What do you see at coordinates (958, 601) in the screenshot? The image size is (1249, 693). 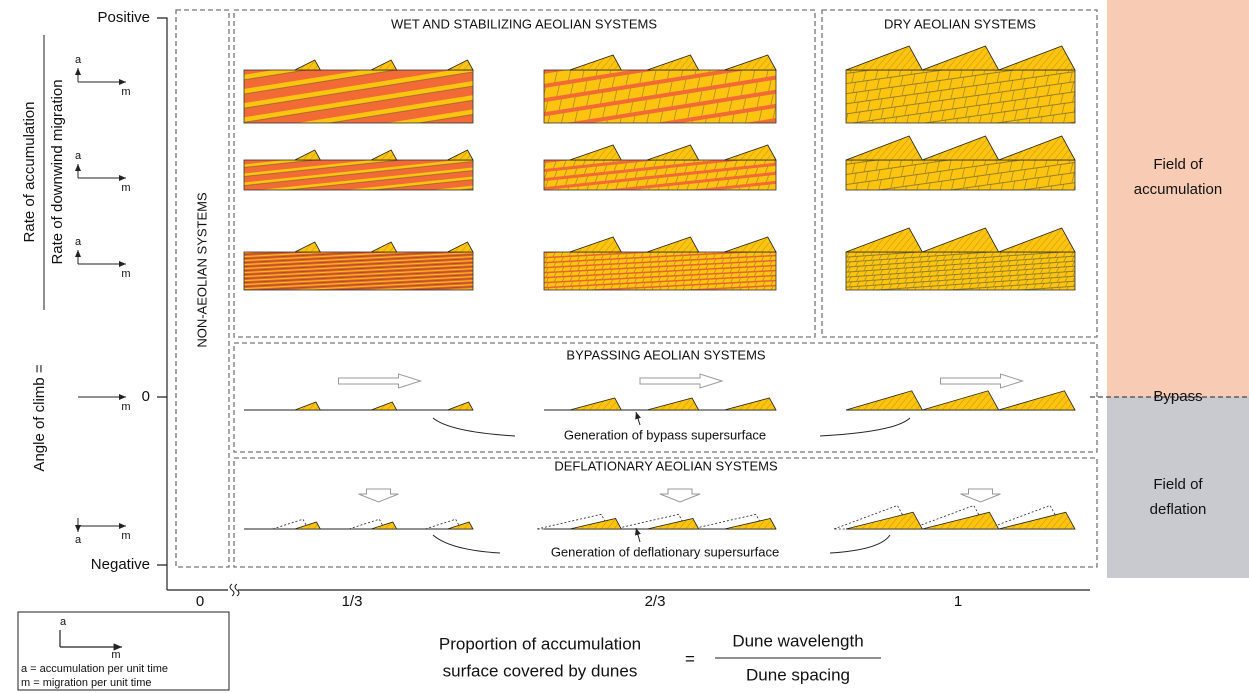 I see `x-tick-label: 1` at bounding box center [958, 601].